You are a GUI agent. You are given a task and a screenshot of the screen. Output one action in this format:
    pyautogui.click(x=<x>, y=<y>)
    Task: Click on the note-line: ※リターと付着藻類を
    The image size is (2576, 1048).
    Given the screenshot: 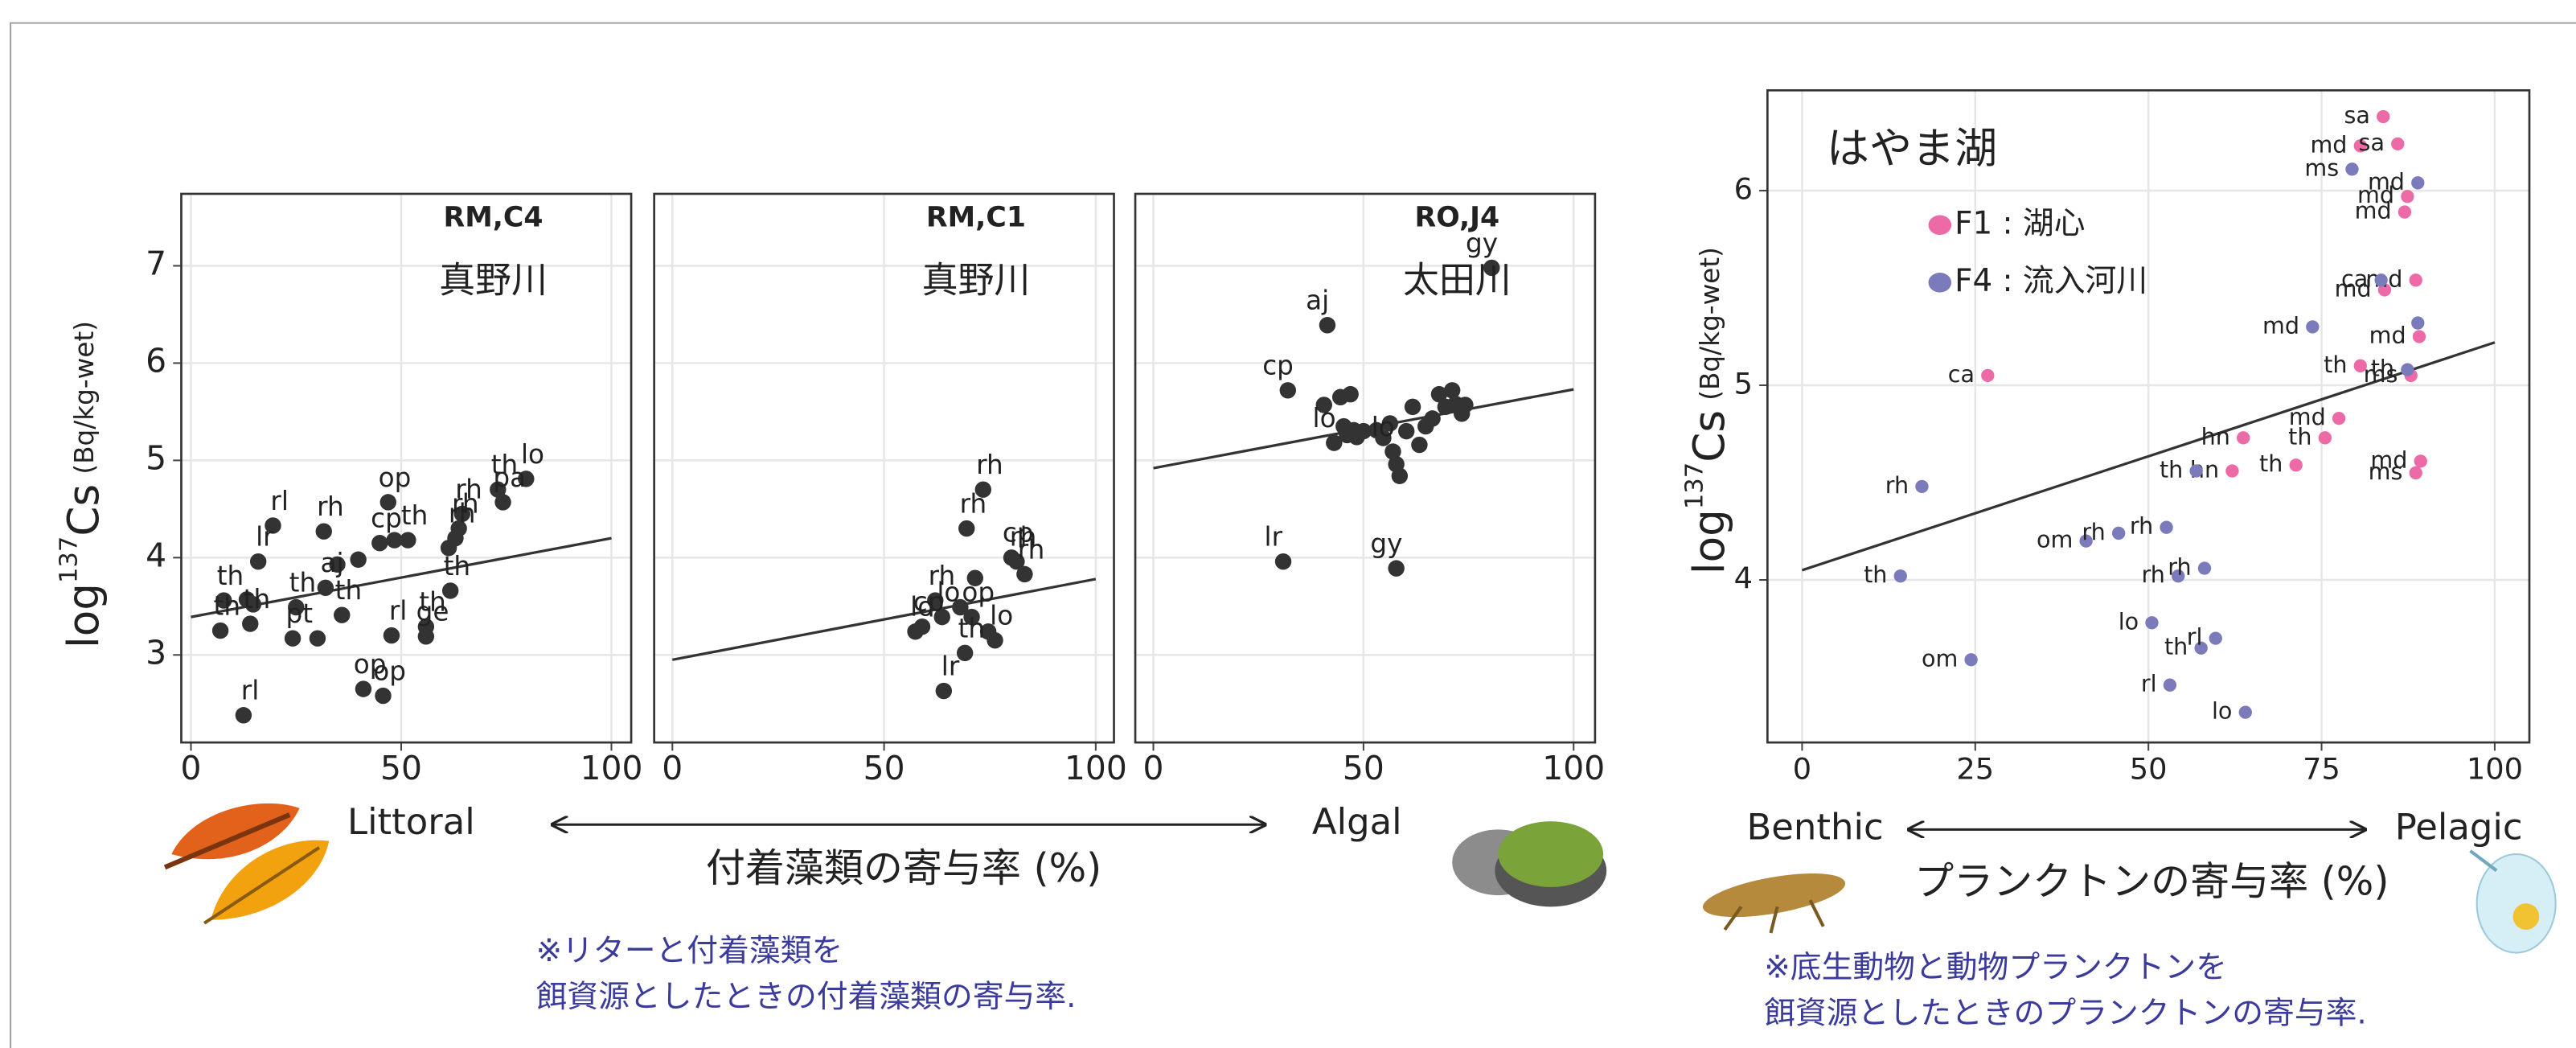 What is the action you would take?
    pyautogui.click(x=689, y=951)
    